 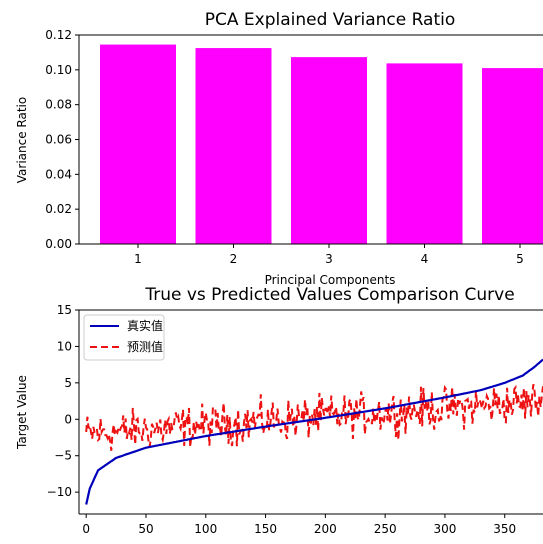 What do you see at coordinates (138, 259) in the screenshot?
I see `bar-x-tick-label: 1` at bounding box center [138, 259].